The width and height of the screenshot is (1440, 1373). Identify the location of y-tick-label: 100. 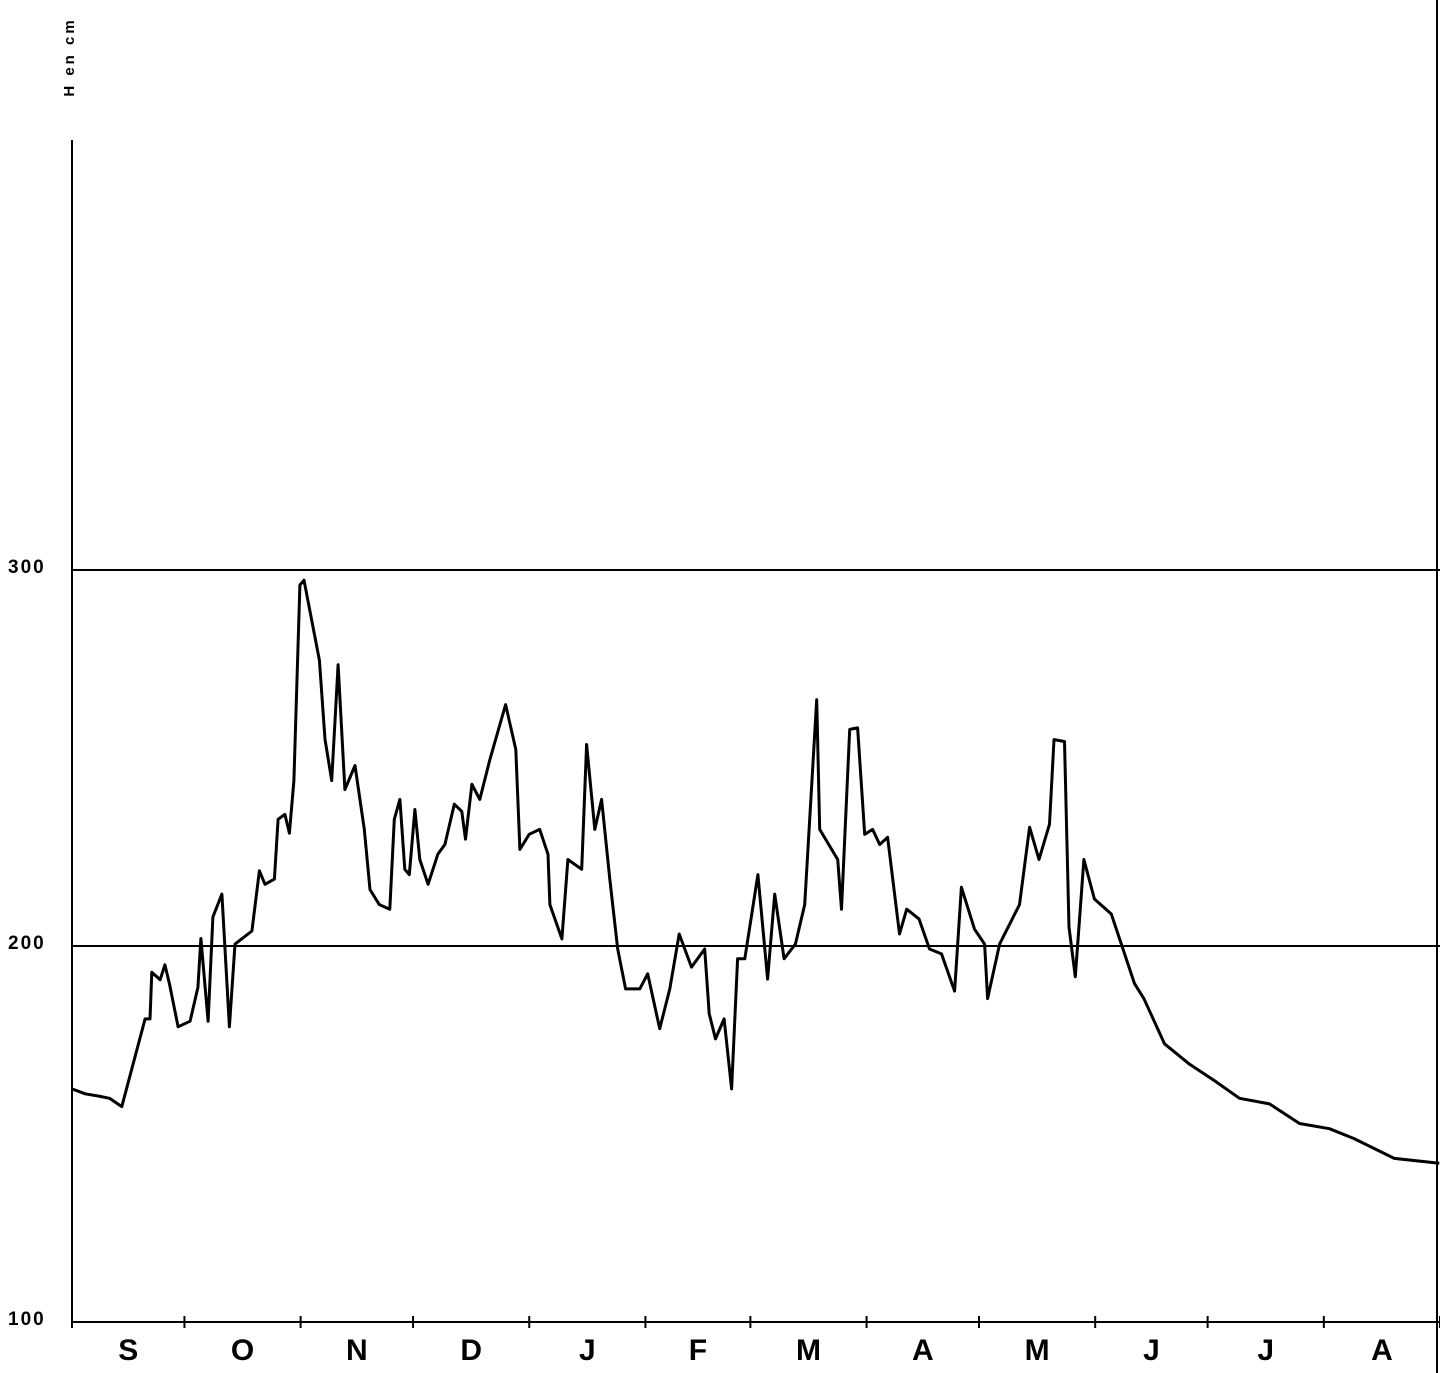
(27, 1319).